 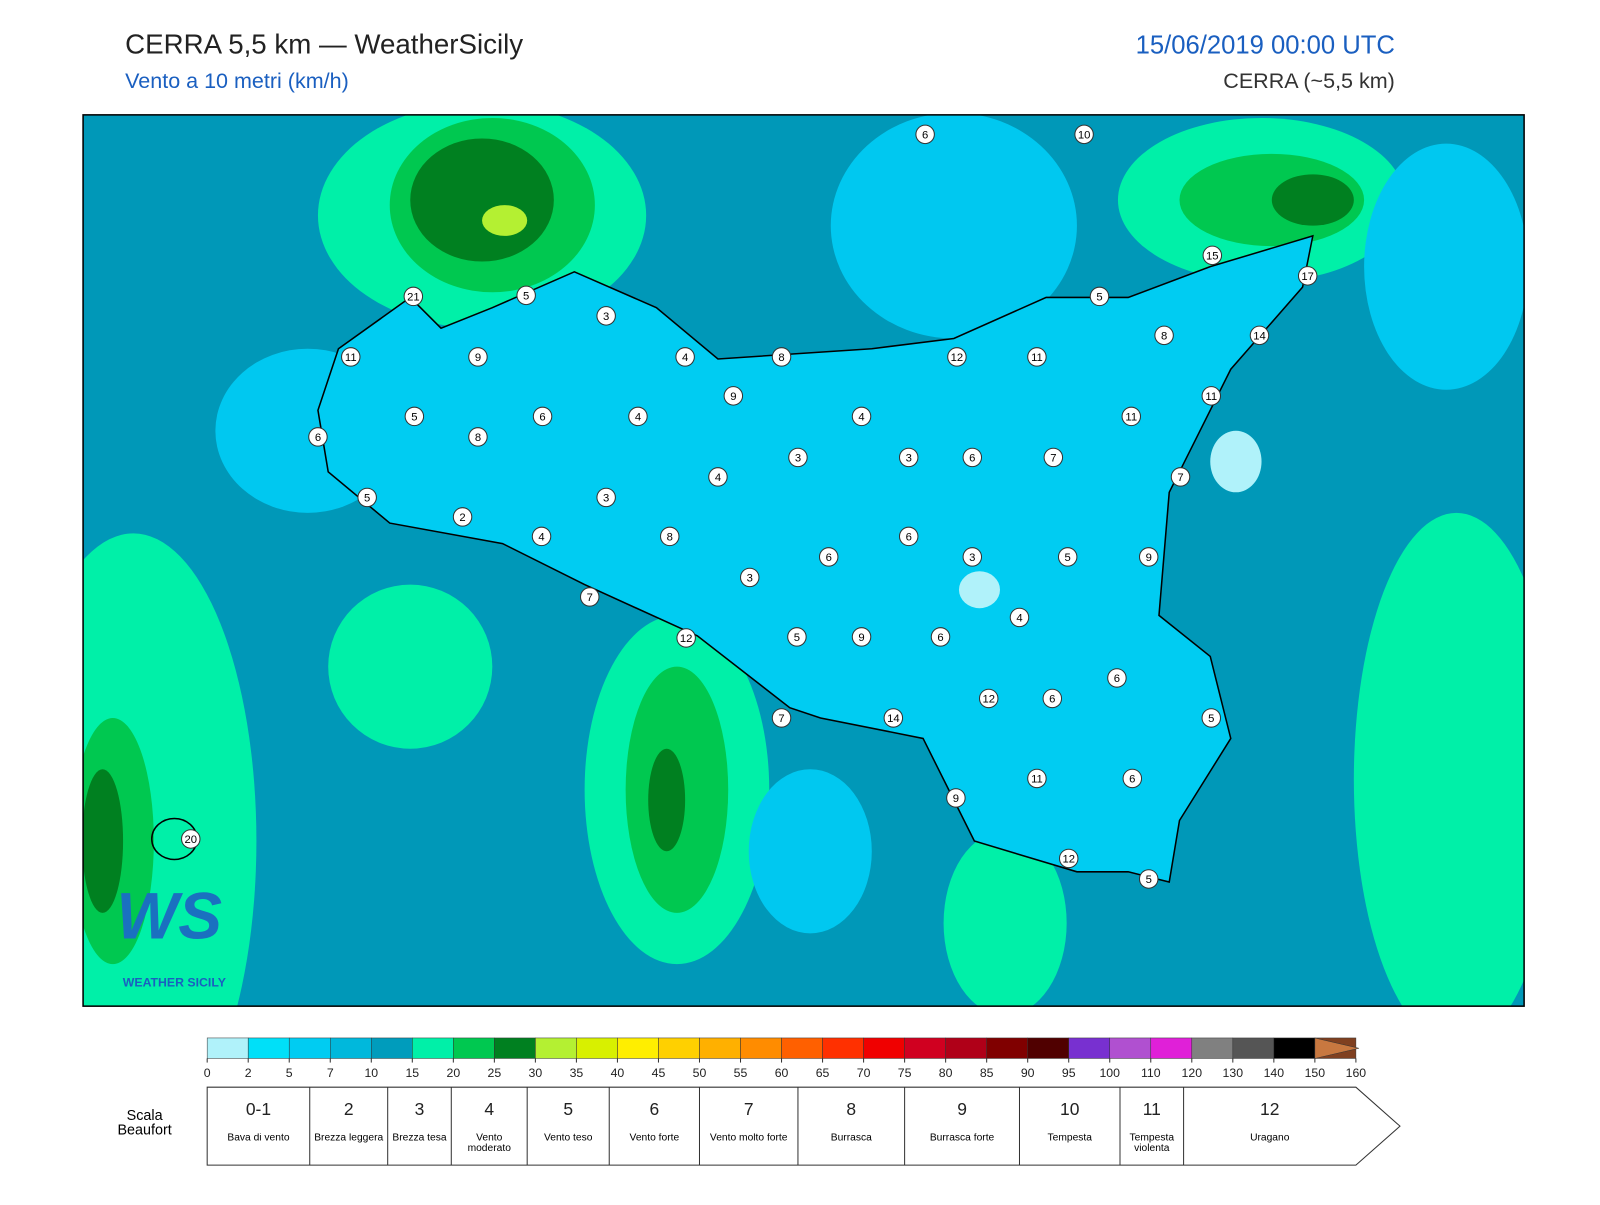 I want to click on beaufort-name: Burrasca forte, so click(x=962, y=1138).